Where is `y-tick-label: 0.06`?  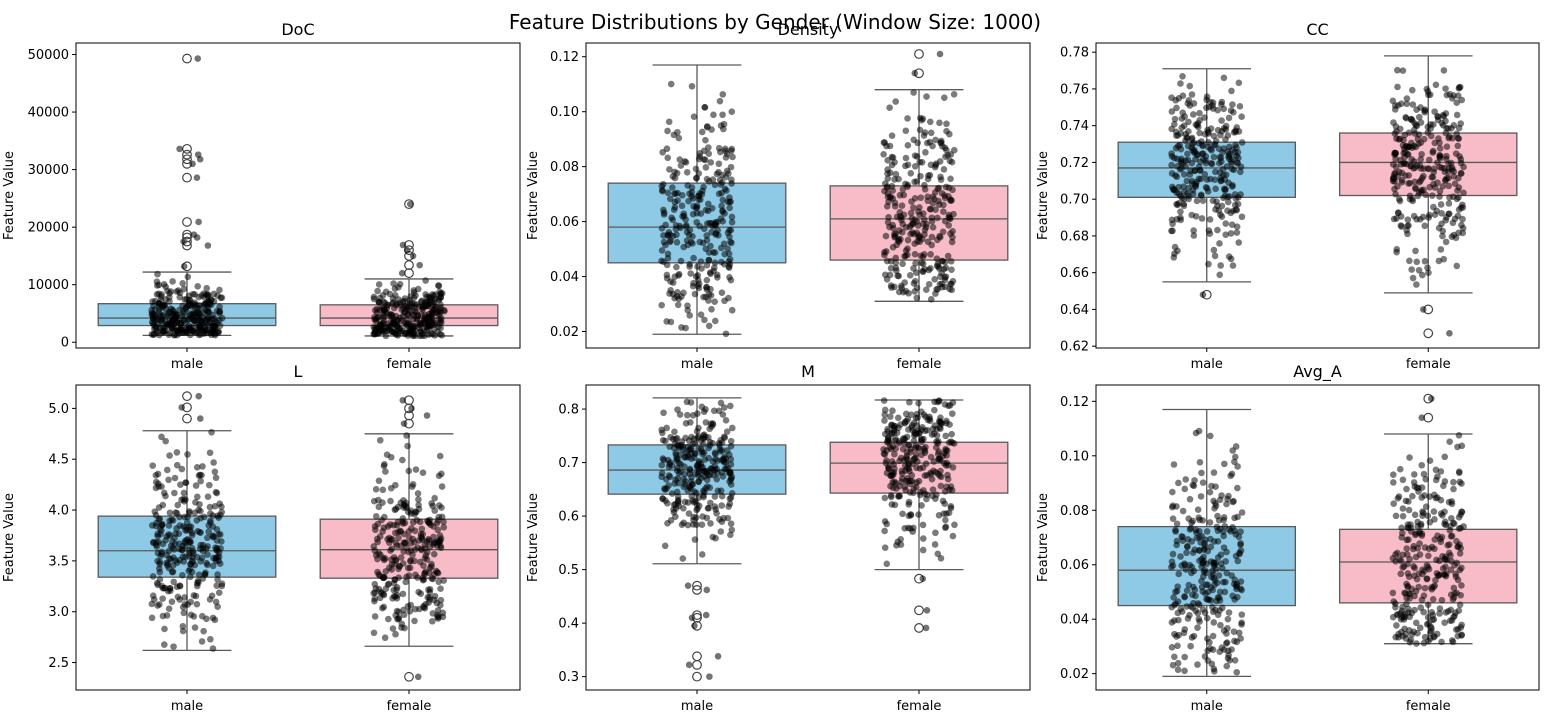
y-tick-label: 0.06 is located at coordinates (564, 222).